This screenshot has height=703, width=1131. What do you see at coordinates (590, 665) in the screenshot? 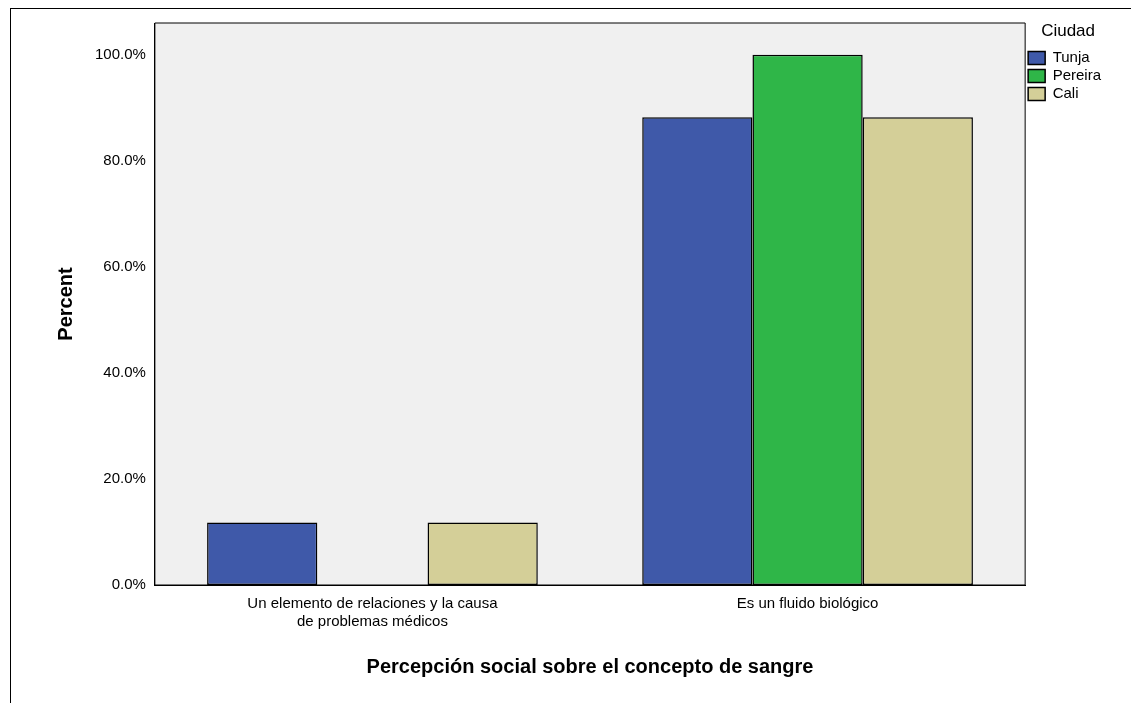
I see `x-axis-title: Percepción social sobre el concepto de sangre` at bounding box center [590, 665].